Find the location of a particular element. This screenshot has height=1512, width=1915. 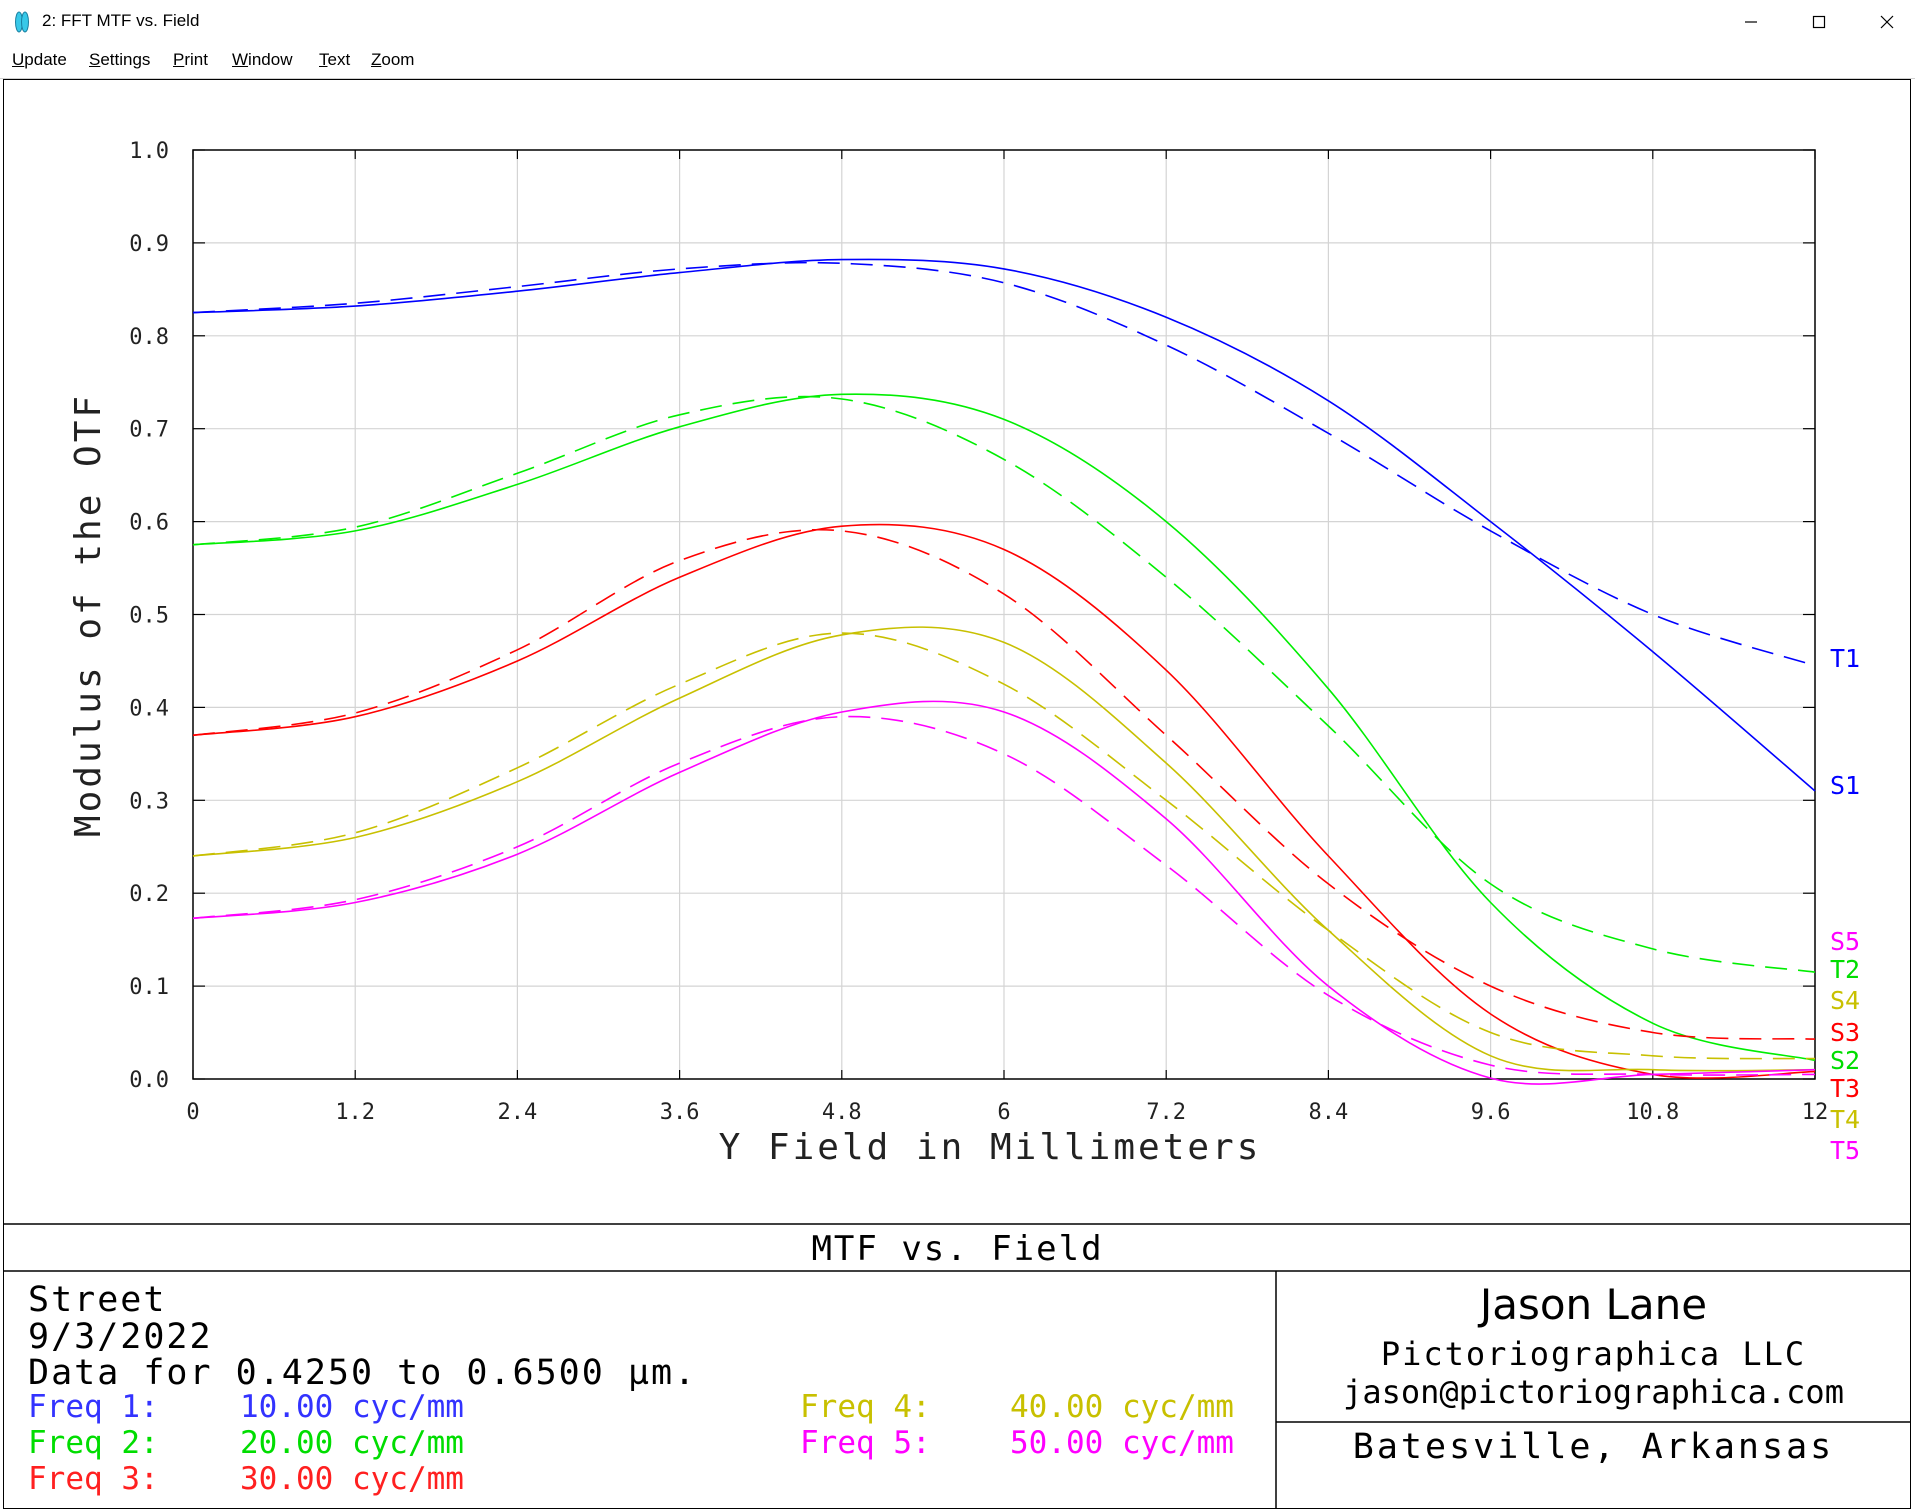

minimize-button is located at coordinates (1751, 22).